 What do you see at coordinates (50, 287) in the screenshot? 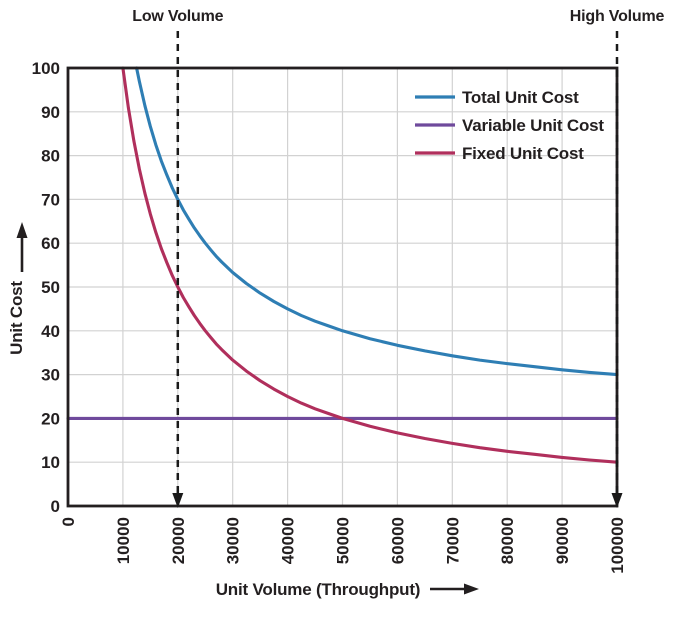
I see `y-tick-label: 50` at bounding box center [50, 287].